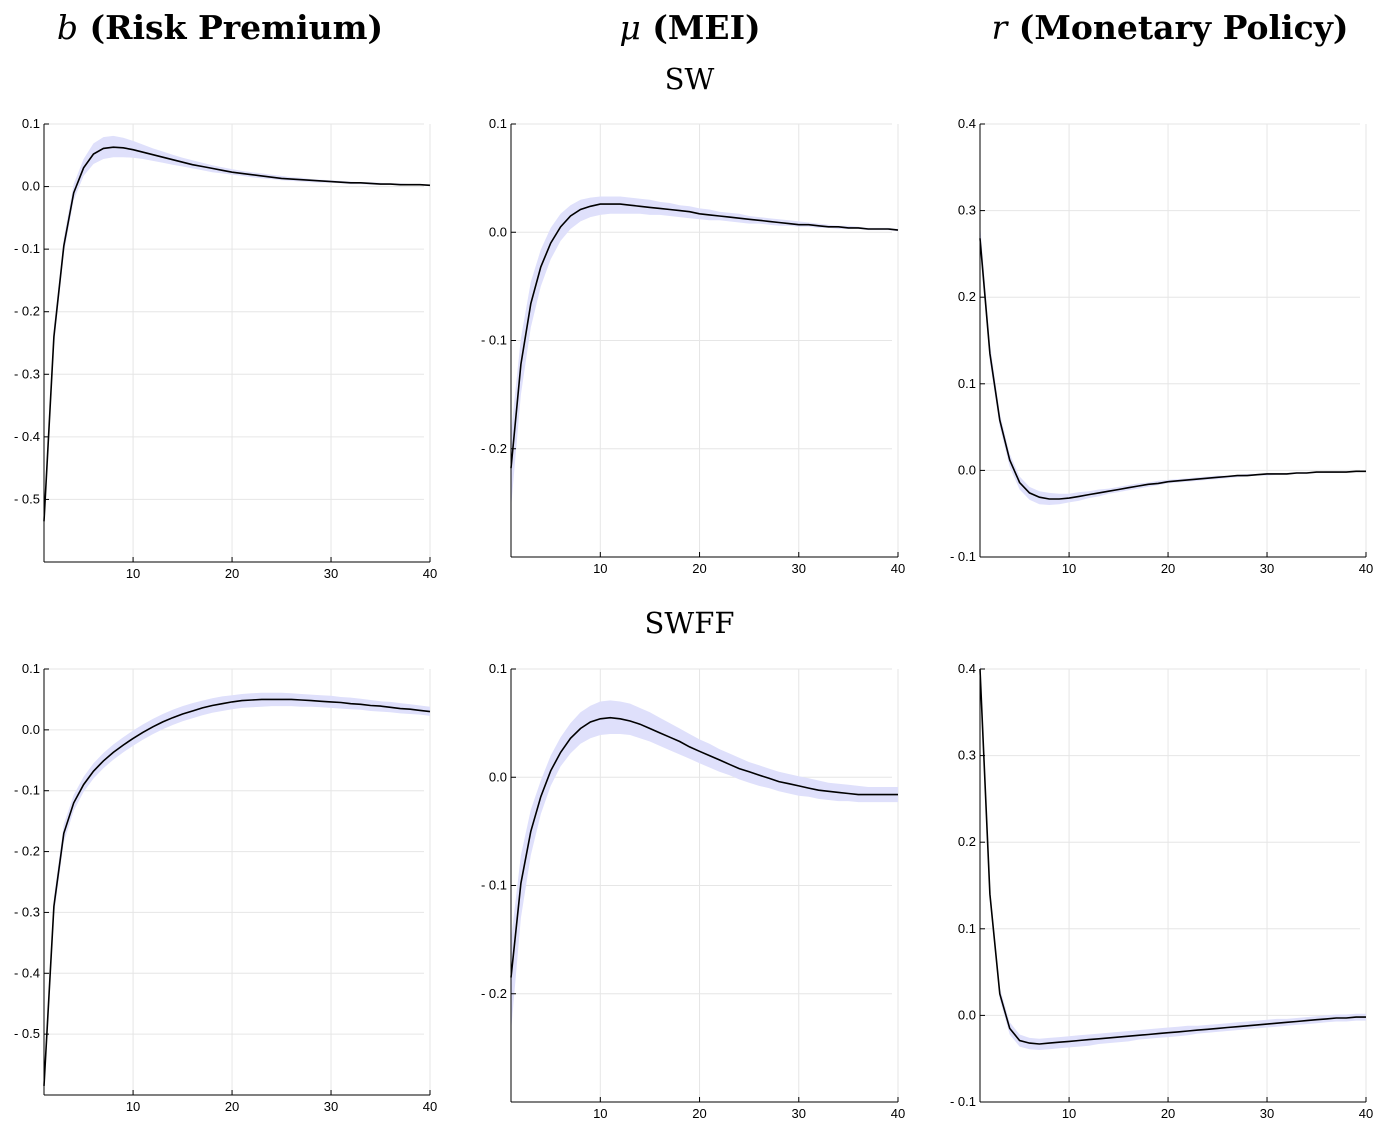 Image resolution: width=1379 pixels, height=1122 pixels. Describe the element at coordinates (630, 27) in the screenshot. I see `column-title-symbol: μ` at that location.